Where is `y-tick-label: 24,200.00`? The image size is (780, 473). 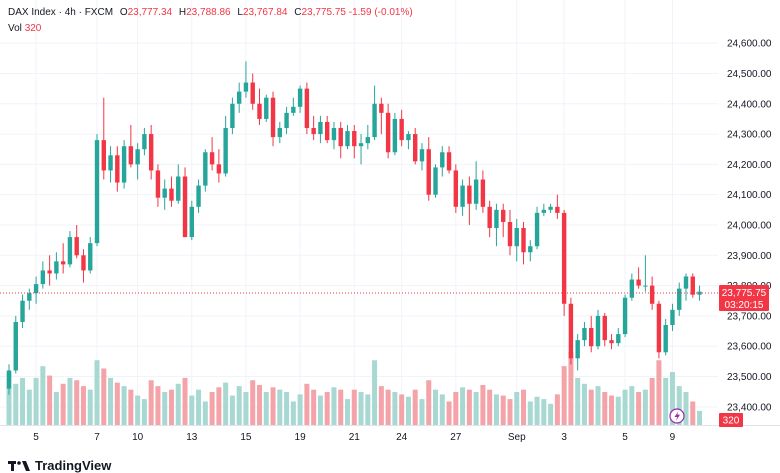 y-tick-label: 24,200.00 is located at coordinates (749, 165).